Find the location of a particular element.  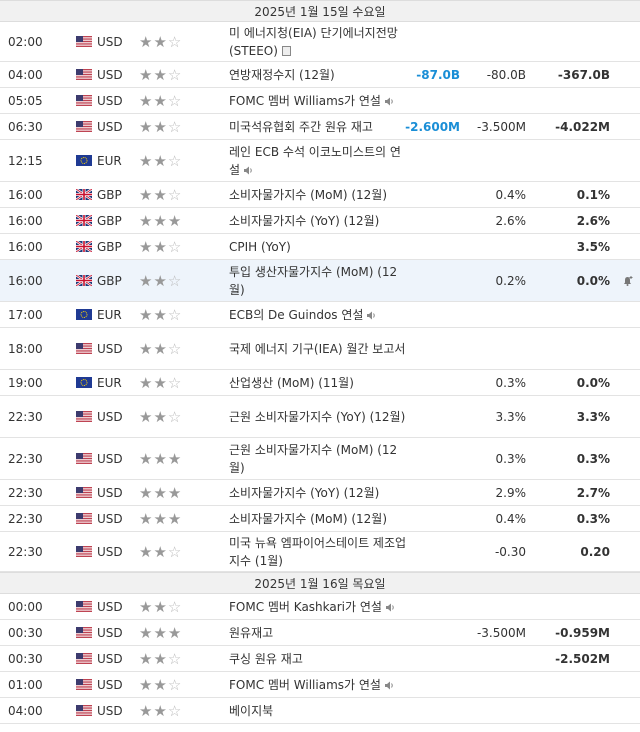

event-title: 쿠싱 원유 재고 is located at coordinates (266, 658).